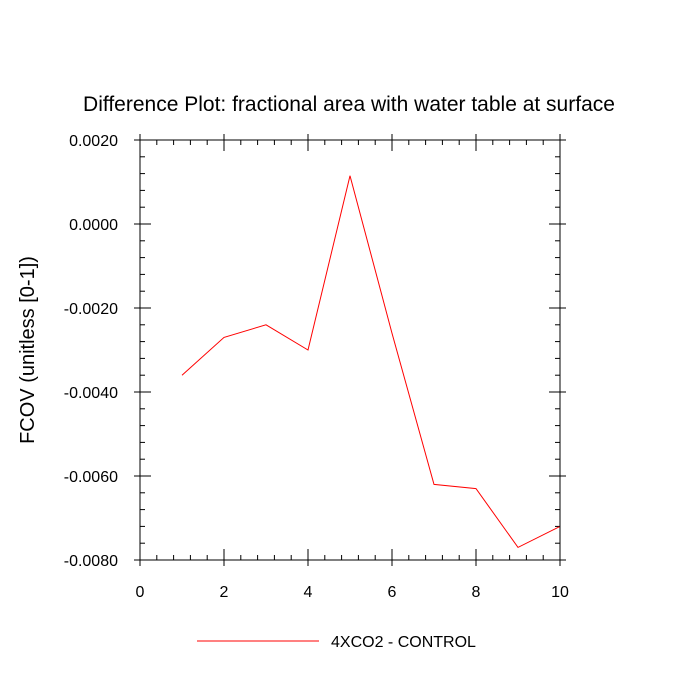 The height and width of the screenshot is (700, 700). I want to click on legend: 4XCO2 - CONTROL, so click(336, 642).